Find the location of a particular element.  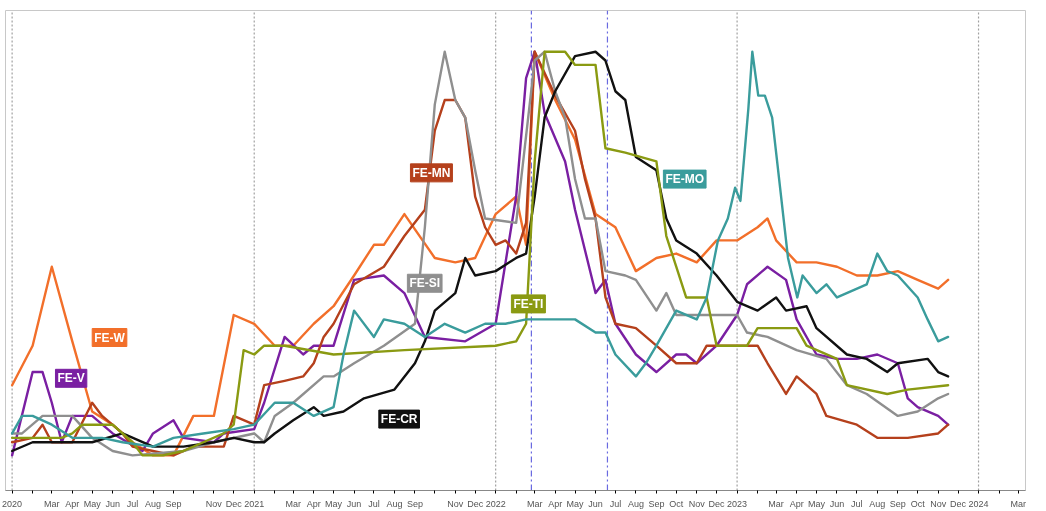

x-tick-label: 2023 is located at coordinates (737, 503).